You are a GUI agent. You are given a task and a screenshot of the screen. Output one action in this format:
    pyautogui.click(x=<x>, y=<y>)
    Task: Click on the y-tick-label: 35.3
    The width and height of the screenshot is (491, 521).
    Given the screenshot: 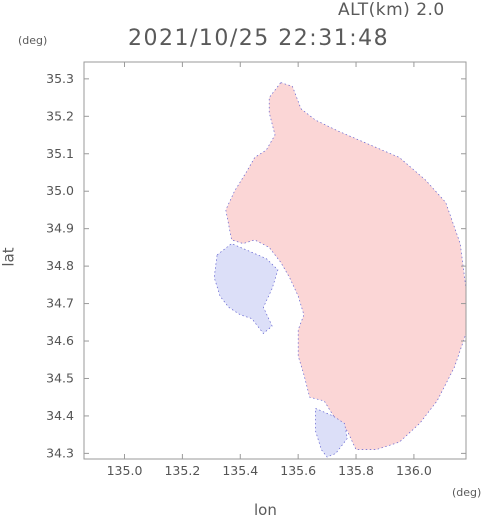 What is the action you would take?
    pyautogui.click(x=60, y=78)
    